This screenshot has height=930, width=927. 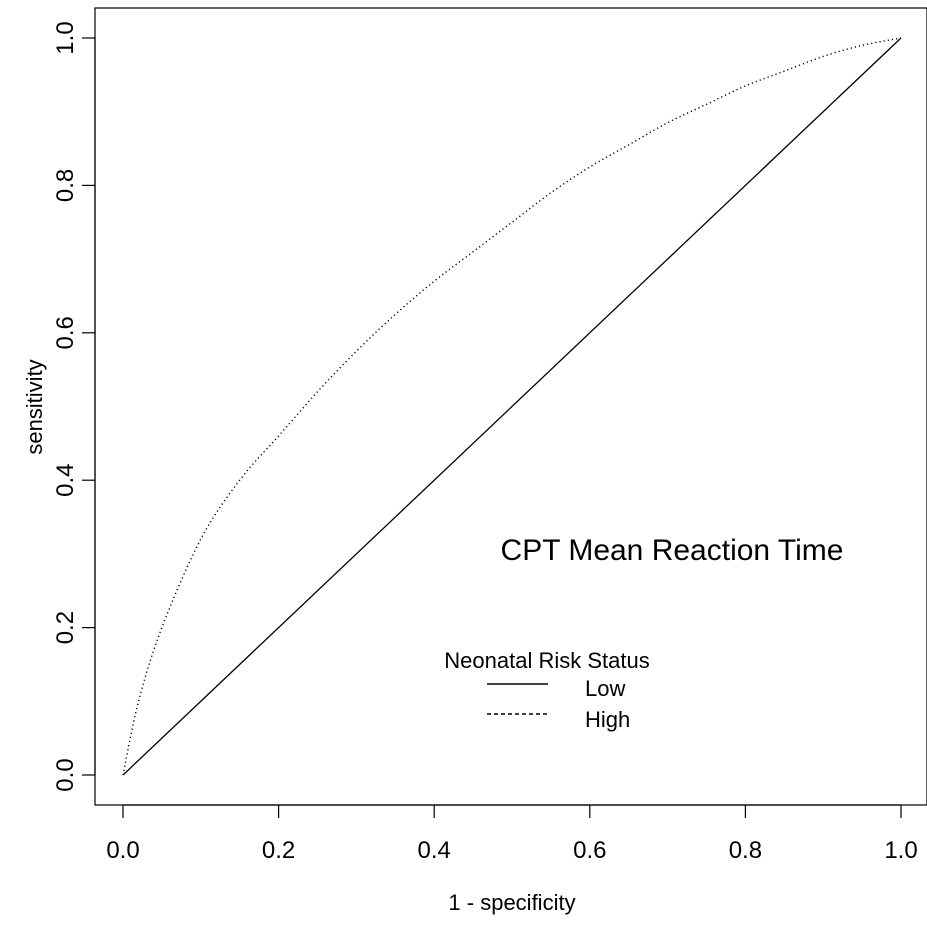 What do you see at coordinates (65, 774) in the screenshot?
I see `y-tick-label: 0.0` at bounding box center [65, 774].